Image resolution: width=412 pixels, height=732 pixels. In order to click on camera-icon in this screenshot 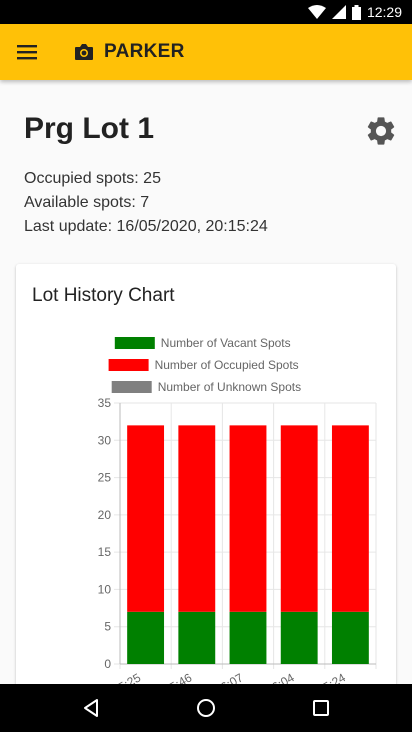, I will do `click(84, 52)`.